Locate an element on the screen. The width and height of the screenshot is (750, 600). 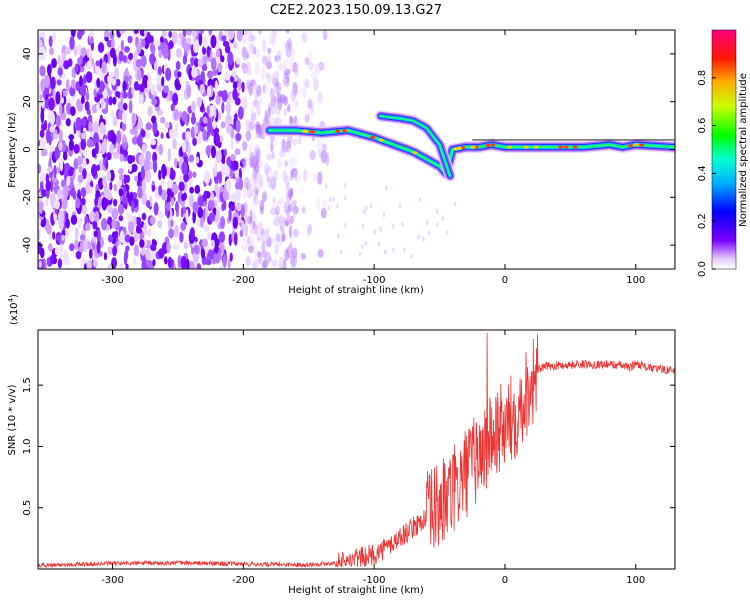
spectrogram-x-tick-label: -200 is located at coordinates (243, 280).